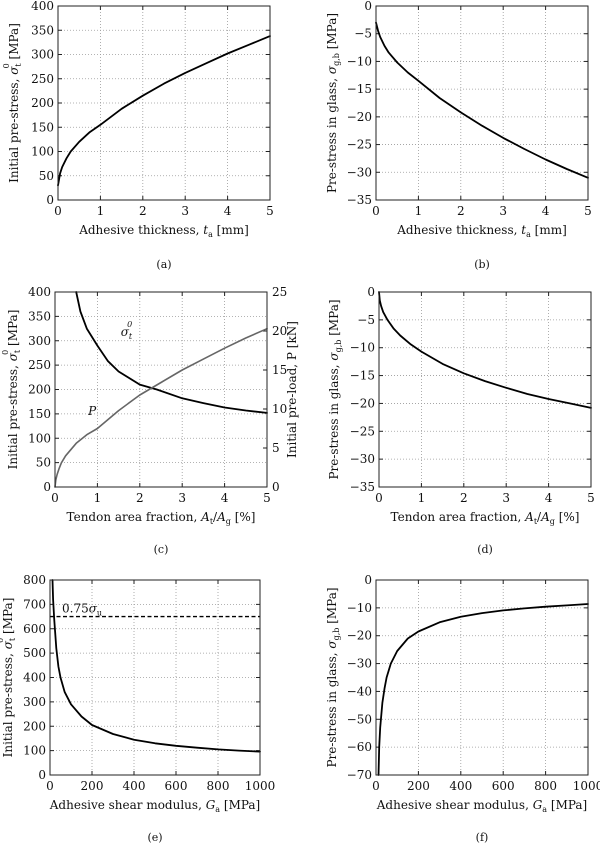 This screenshot has height=847, width=600. I want to click on y-tick-label: 350, so click(39, 316).